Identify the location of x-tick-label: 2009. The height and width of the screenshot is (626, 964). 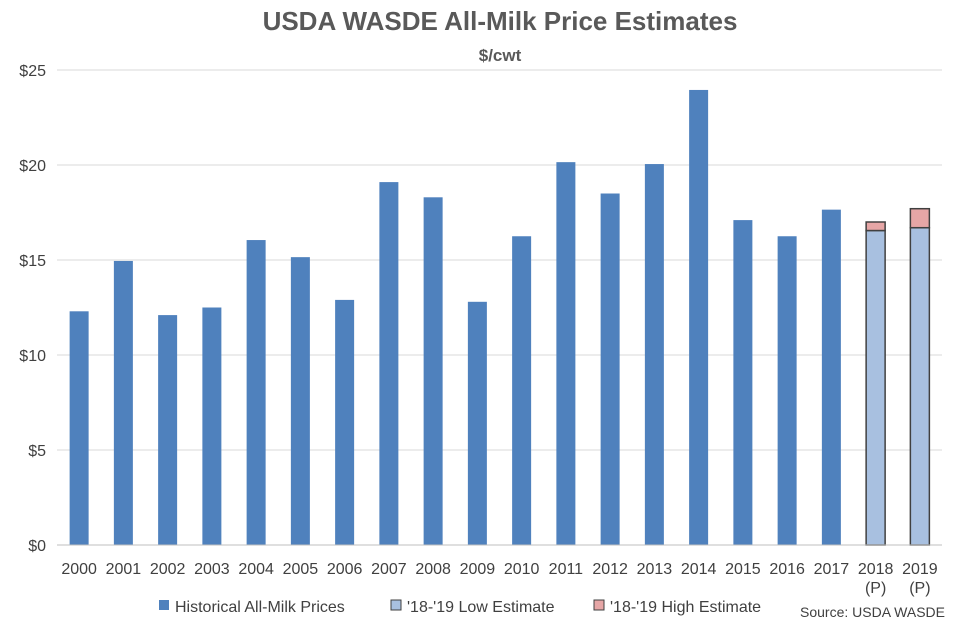
(478, 569).